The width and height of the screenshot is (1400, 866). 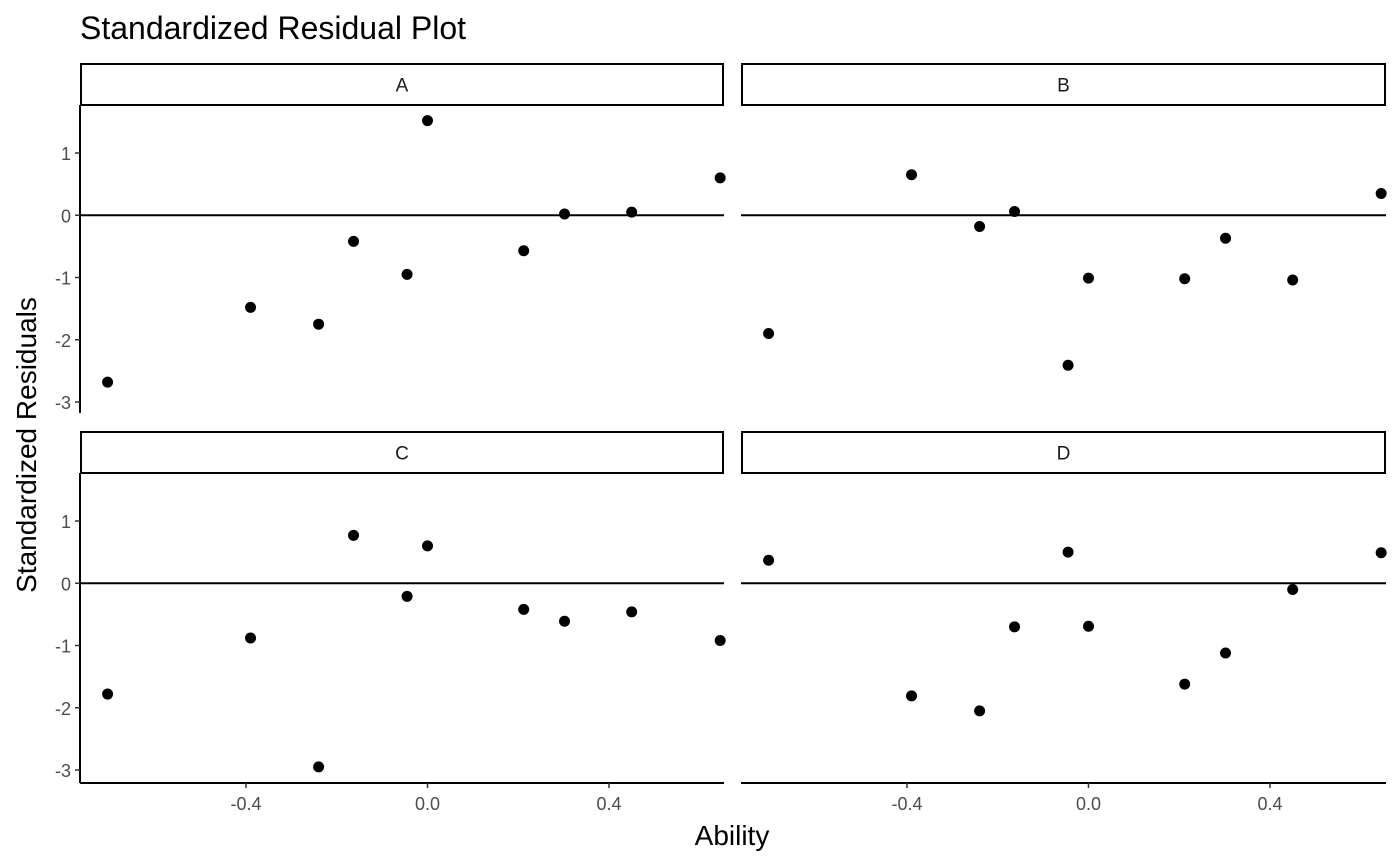 I want to click on facet-strip-label: A, so click(x=402, y=86).